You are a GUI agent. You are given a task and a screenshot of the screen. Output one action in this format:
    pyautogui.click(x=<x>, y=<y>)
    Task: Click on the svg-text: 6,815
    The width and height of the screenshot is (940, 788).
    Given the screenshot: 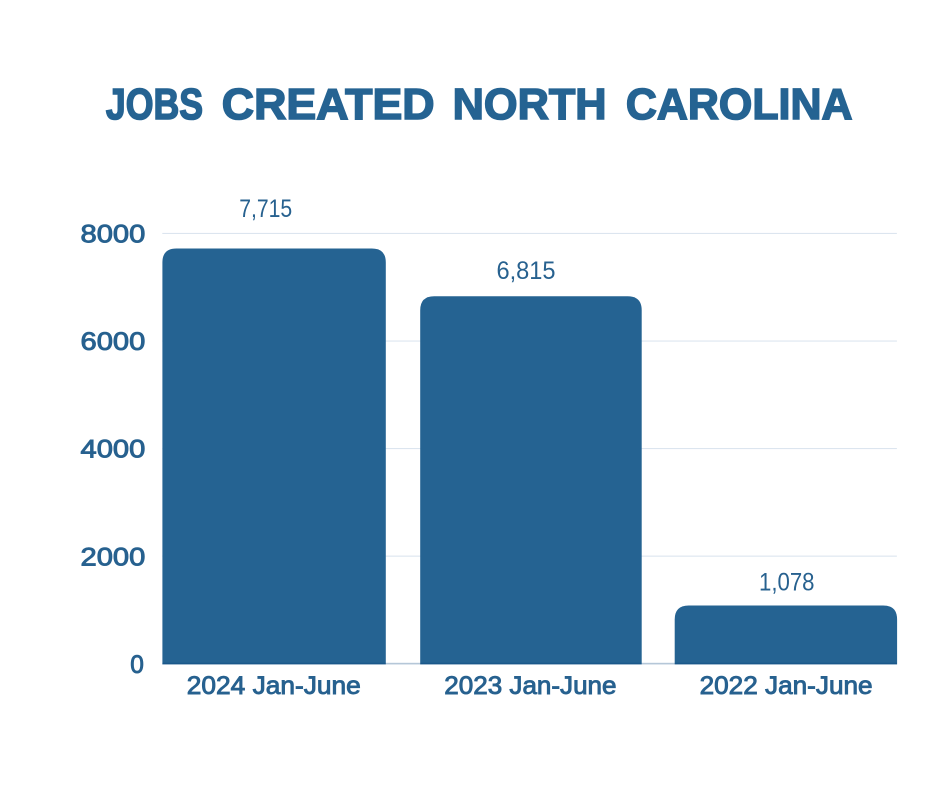 What is the action you would take?
    pyautogui.click(x=526, y=271)
    